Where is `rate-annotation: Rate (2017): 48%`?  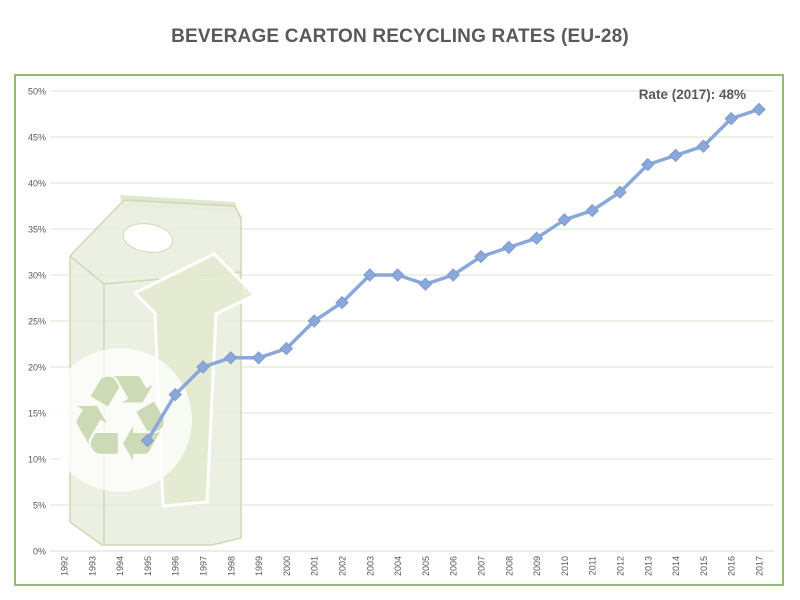
rate-annotation: Rate (2017): 48% is located at coordinates (692, 94).